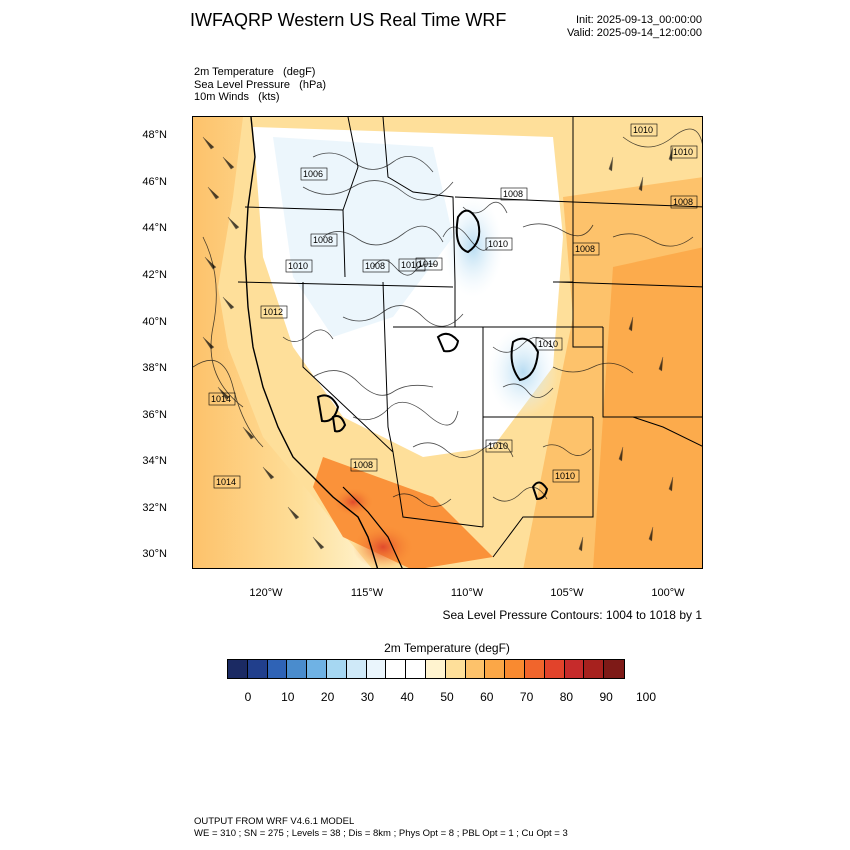 The height and width of the screenshot is (850, 850). Describe the element at coordinates (646, 697) in the screenshot. I see `colorbar-label: 100` at that location.